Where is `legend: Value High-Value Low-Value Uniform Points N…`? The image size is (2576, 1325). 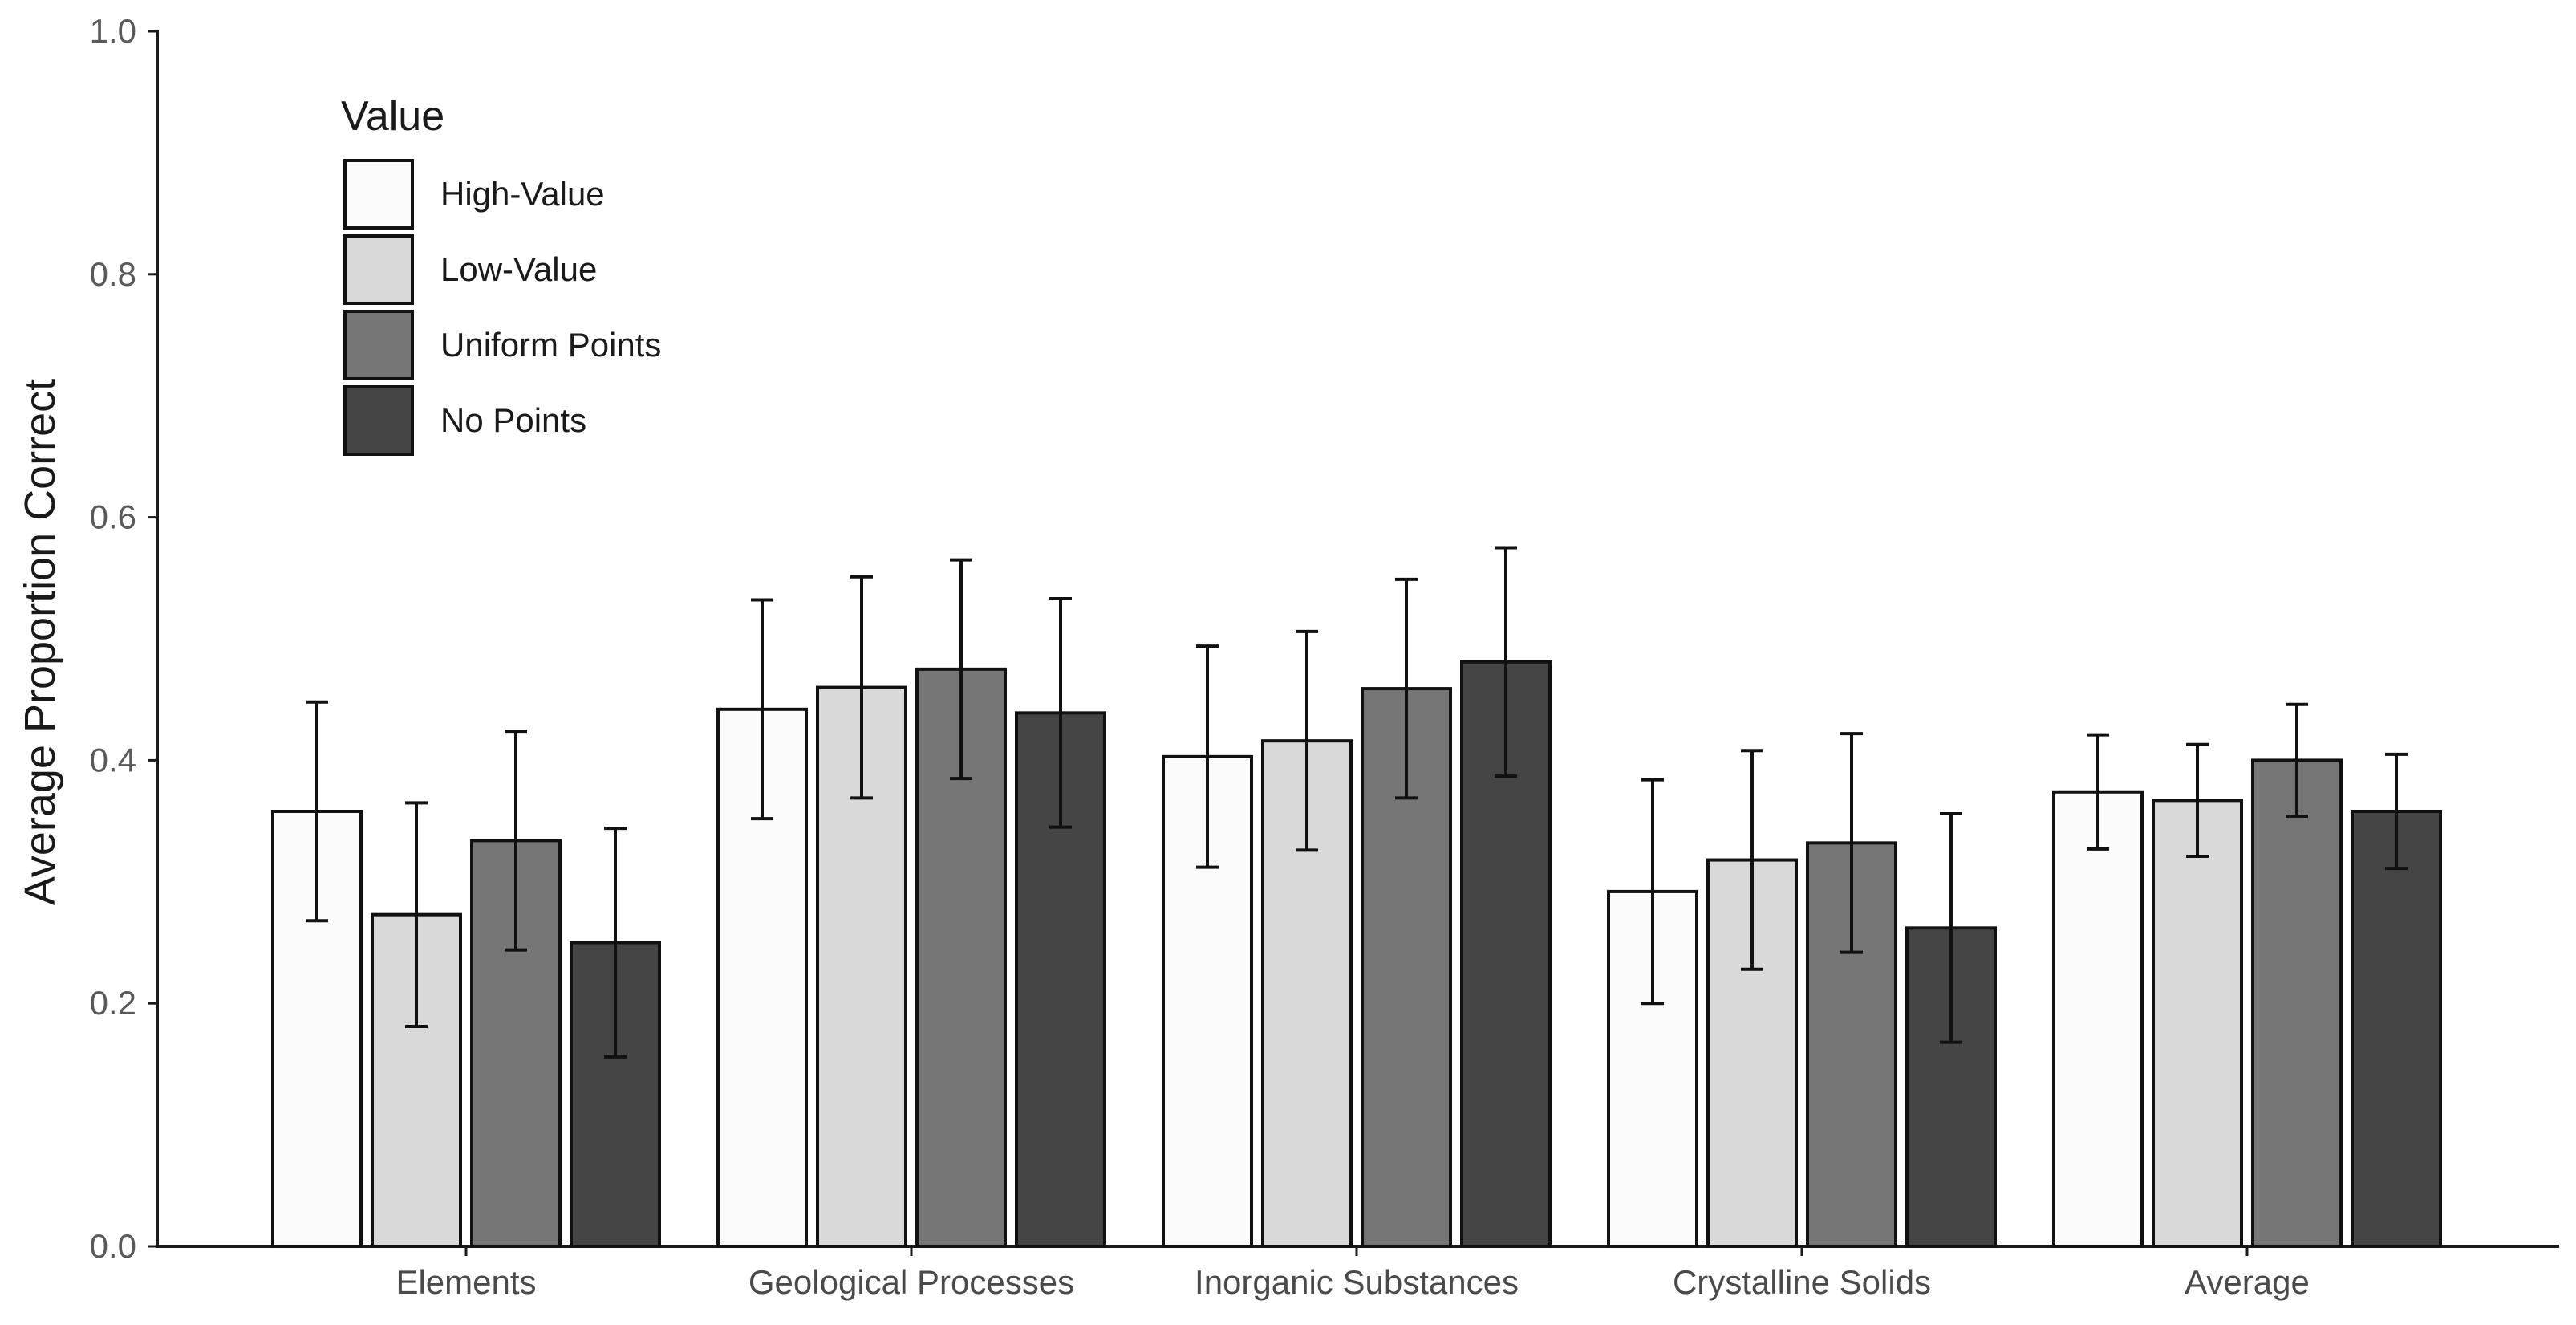
legend: Value High-Value Low-Value Uniform Points N… is located at coordinates (501, 274).